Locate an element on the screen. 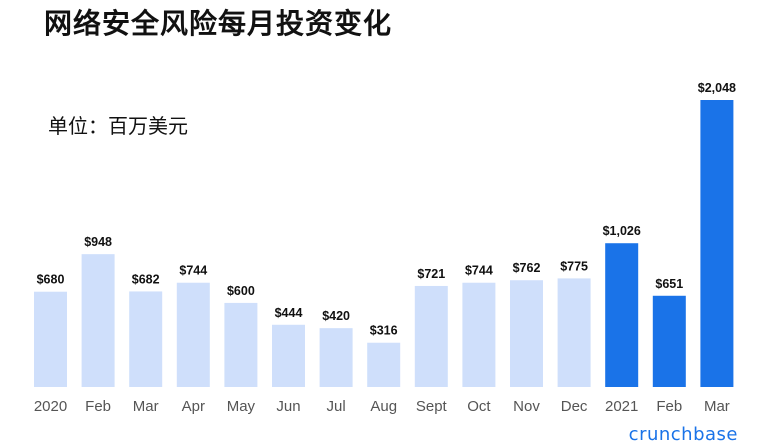  category-label-13: Feb is located at coordinates (669, 406).